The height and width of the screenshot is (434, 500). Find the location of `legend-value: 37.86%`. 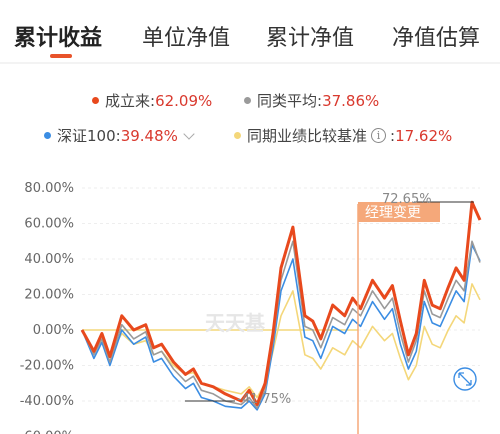

legend-value: 37.86% is located at coordinates (351, 100).